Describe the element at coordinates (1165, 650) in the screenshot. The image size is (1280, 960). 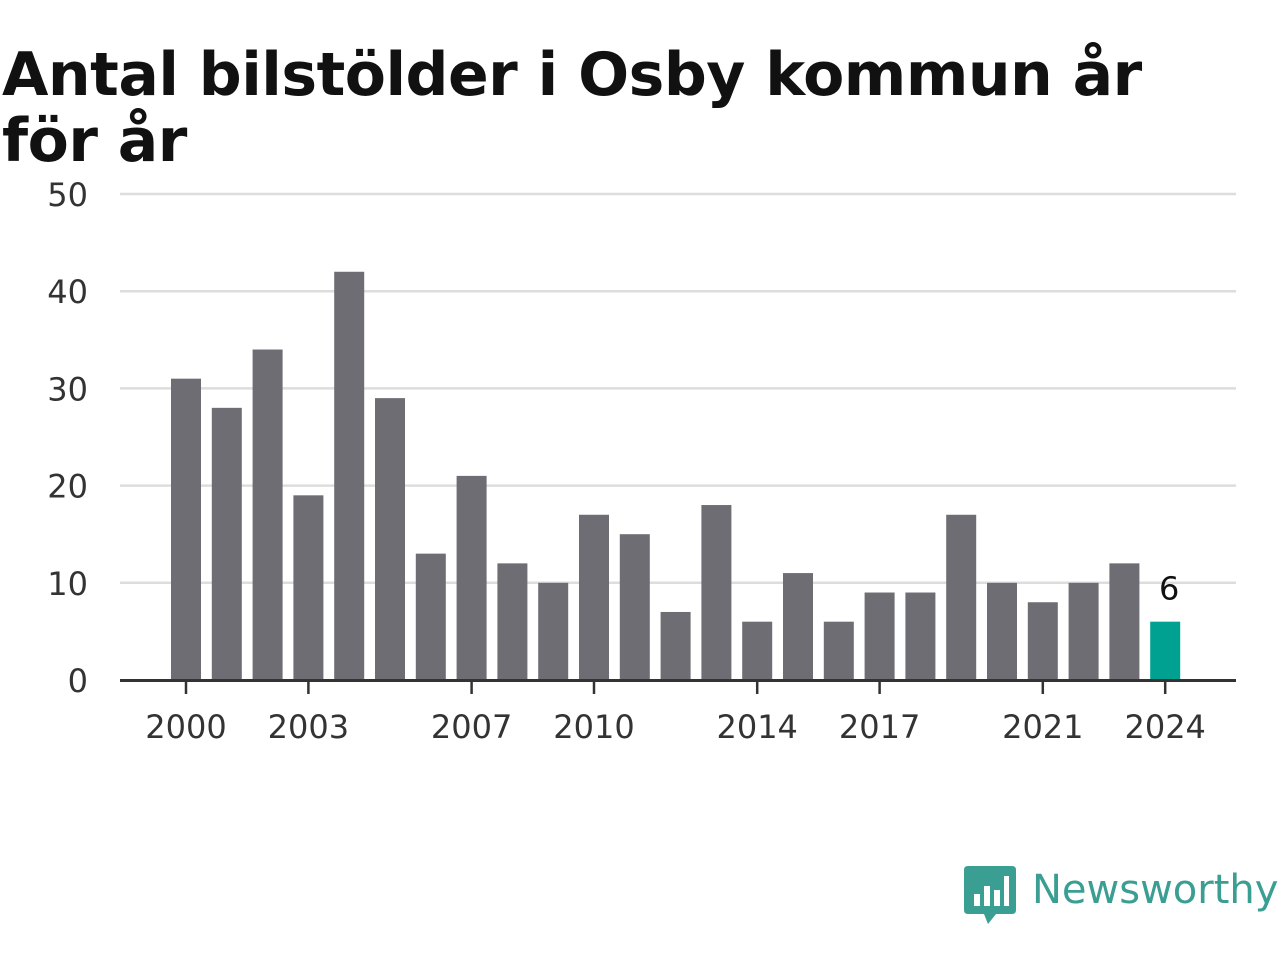
I see `bar-2024` at that location.